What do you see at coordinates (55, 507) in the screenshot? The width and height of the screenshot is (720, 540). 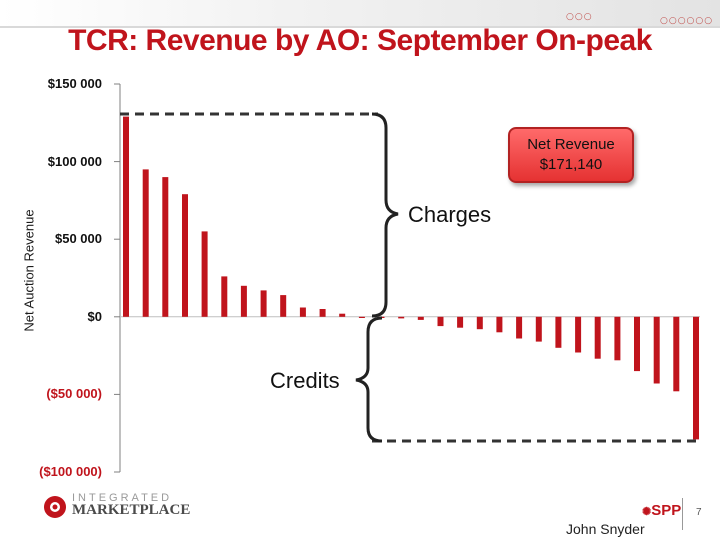 I see `logo-emblem-icon` at bounding box center [55, 507].